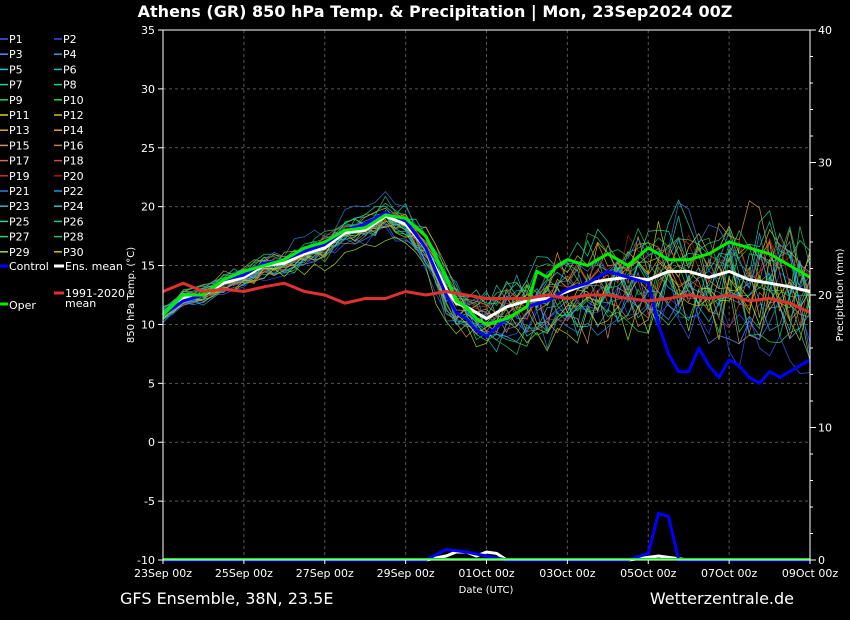  I want to click on legend-label-p23: P23, so click(19, 206).